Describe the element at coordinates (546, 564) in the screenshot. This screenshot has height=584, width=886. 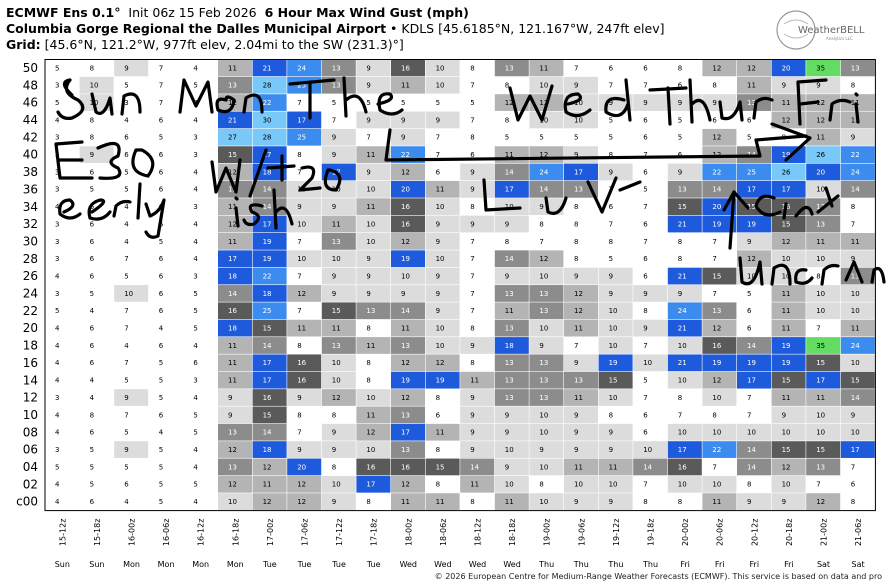
I see `day-label: Thu` at that location.